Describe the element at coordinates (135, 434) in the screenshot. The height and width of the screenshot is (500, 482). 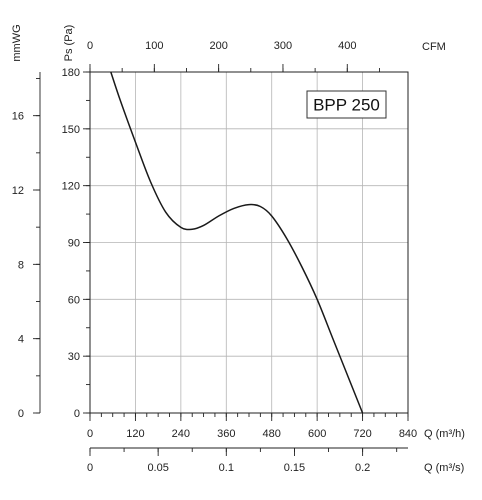
I see `x-tick-label: 120` at that location.